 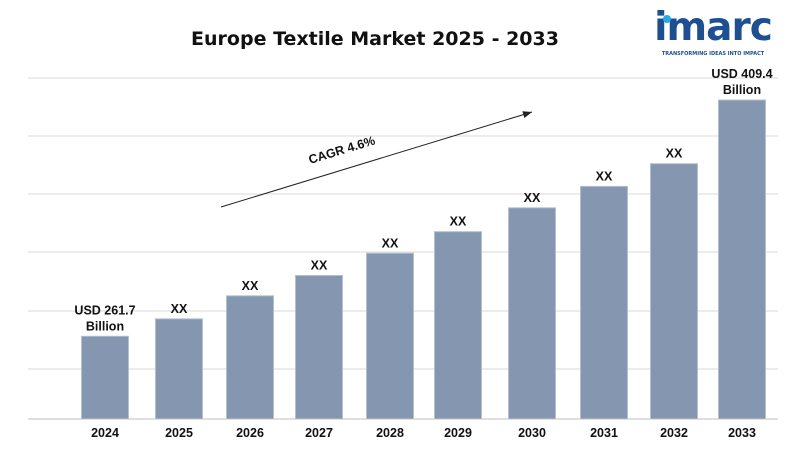 I want to click on value-label-2026: XX, so click(x=250, y=286).